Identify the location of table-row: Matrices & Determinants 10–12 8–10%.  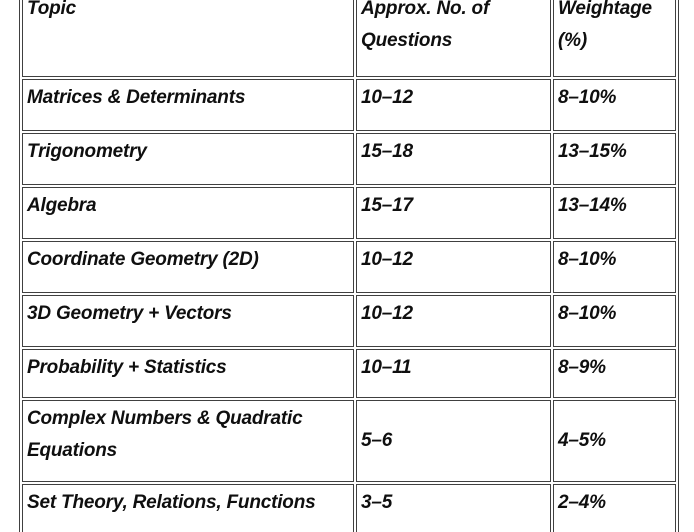
(349, 105).